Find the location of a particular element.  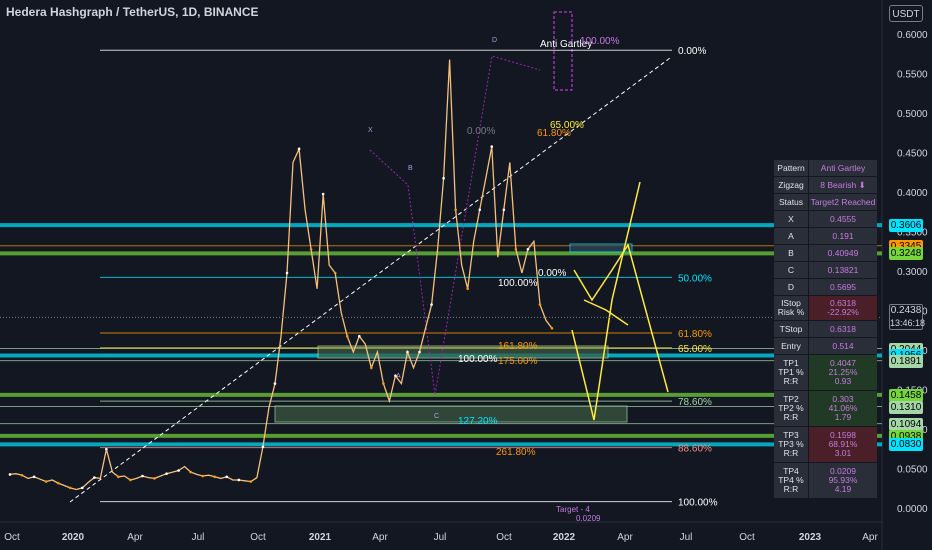

y-tick-label: 0.0500 is located at coordinates (912, 470).